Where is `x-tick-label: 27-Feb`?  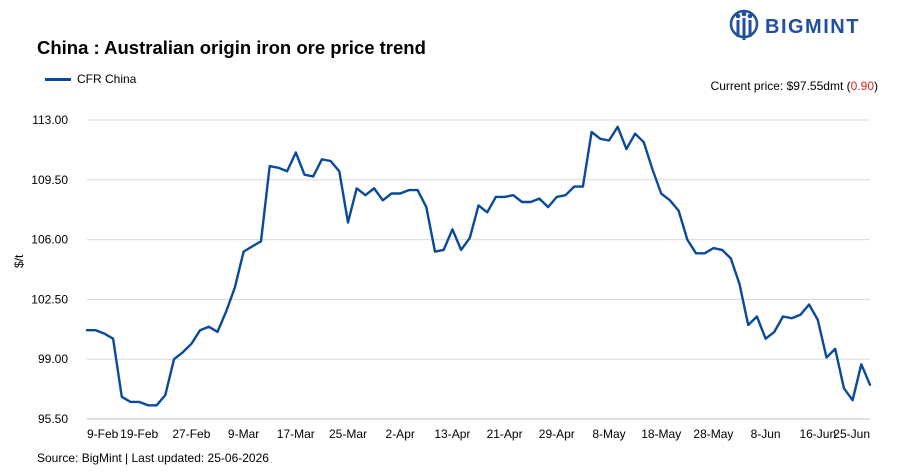
x-tick-label: 27-Feb is located at coordinates (191, 434).